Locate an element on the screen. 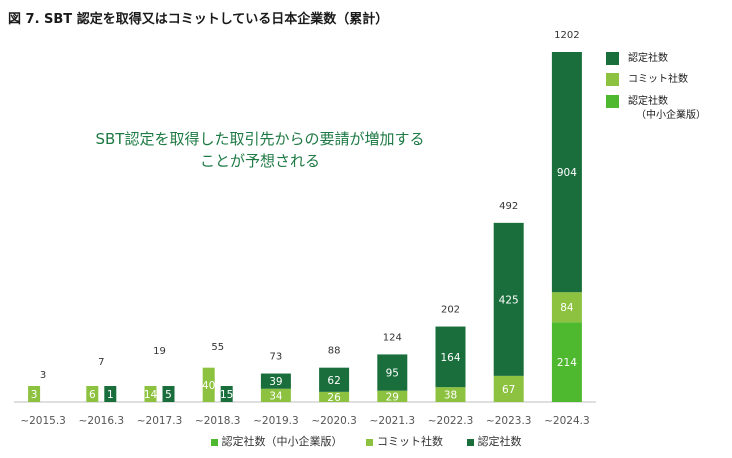  legend-bottom-item-commit: コミット社数 is located at coordinates (404, 441).